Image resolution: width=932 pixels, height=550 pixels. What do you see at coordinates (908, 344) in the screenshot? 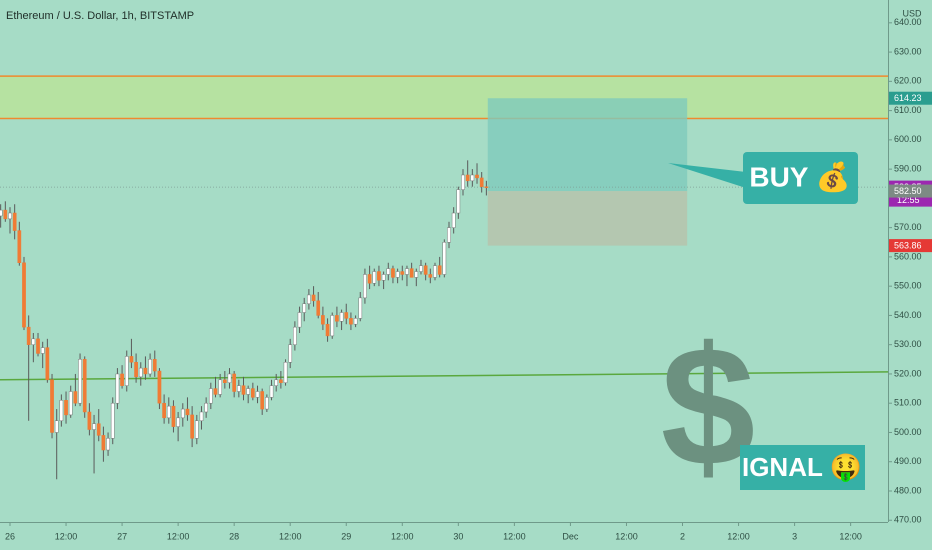
I see `y-tick-label: 530.00` at bounding box center [908, 344].